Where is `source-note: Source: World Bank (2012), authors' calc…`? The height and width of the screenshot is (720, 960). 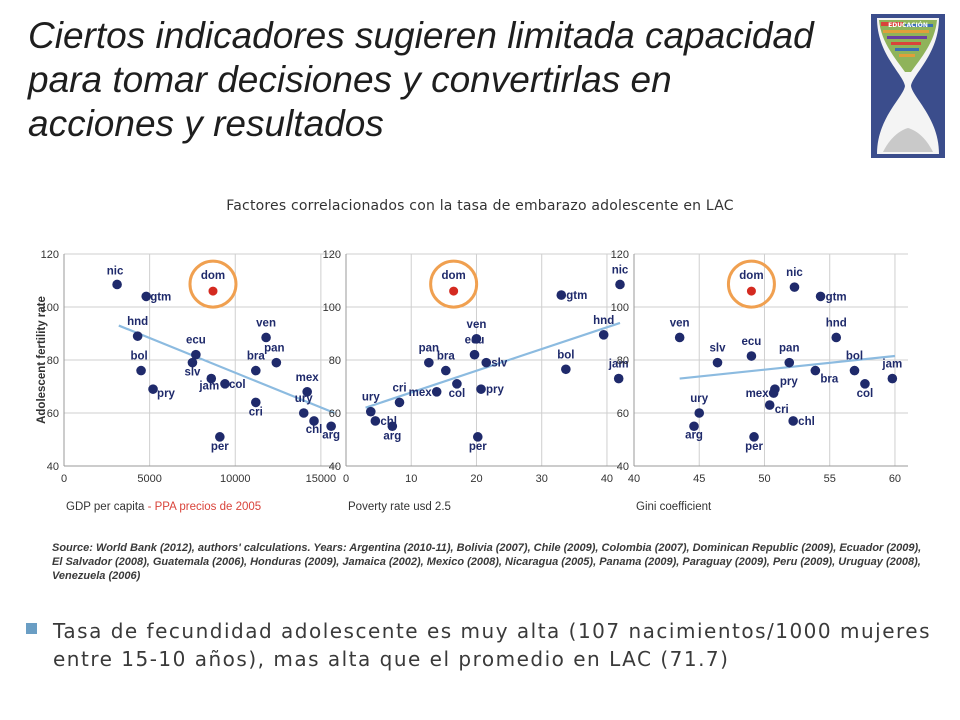 source-note: Source: World Bank (2012), authors' calc… is located at coordinates (487, 562).